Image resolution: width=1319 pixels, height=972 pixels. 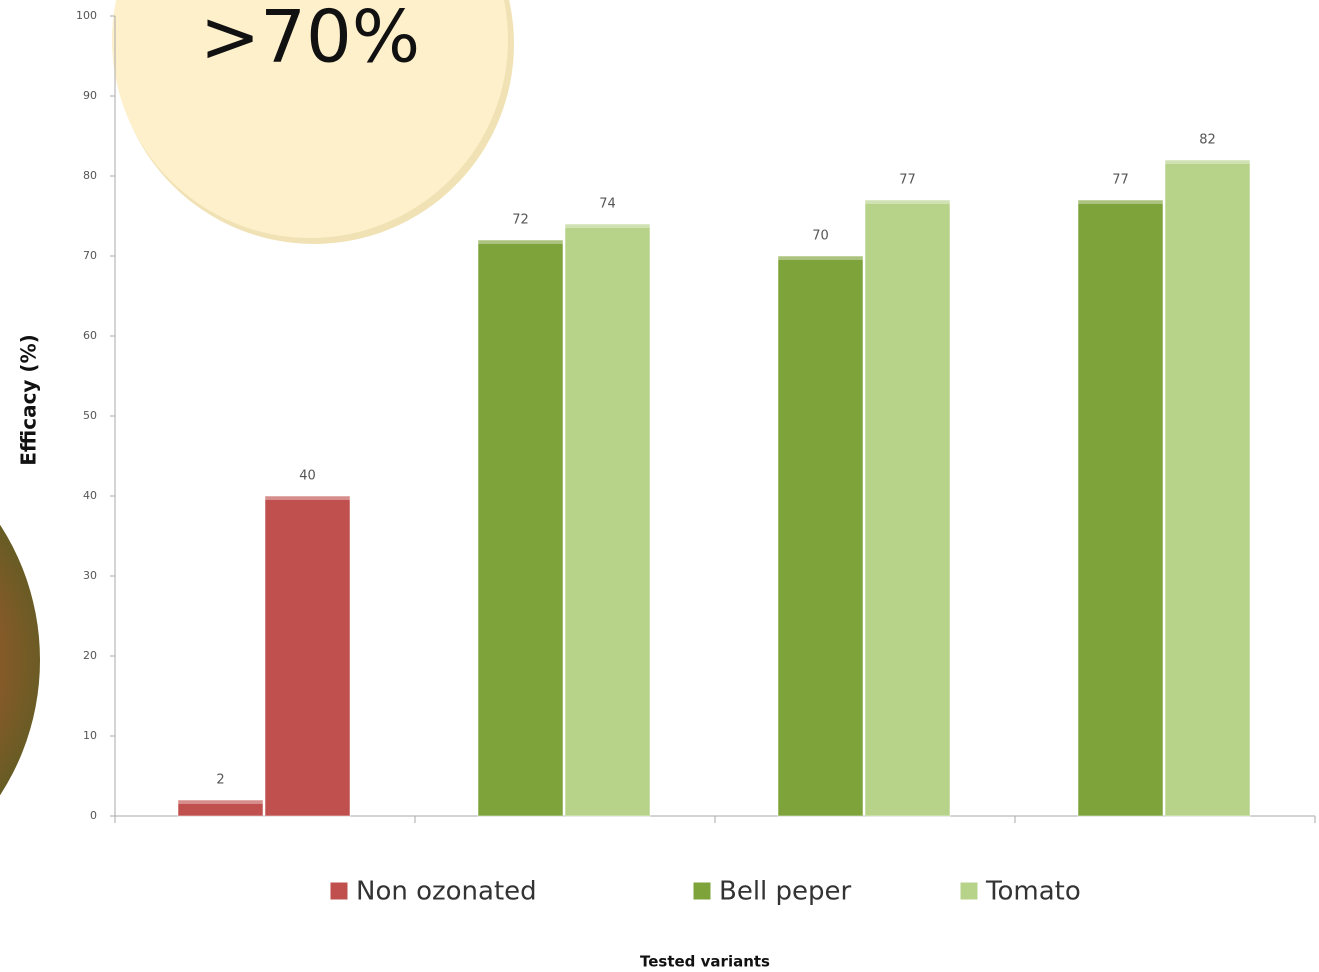 I want to click on y-tick-label: 80, so click(x=90, y=175).